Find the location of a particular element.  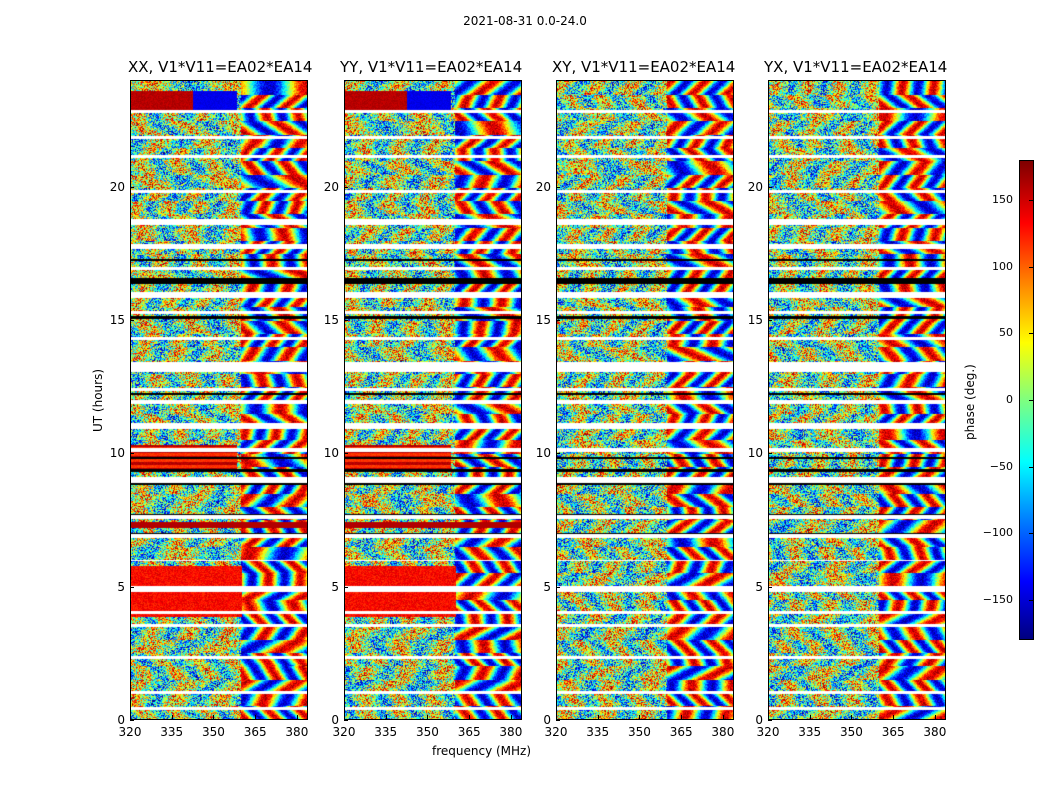

panel-title: YX, V1*V11=EA02*EA14 is located at coordinates (856, 67).